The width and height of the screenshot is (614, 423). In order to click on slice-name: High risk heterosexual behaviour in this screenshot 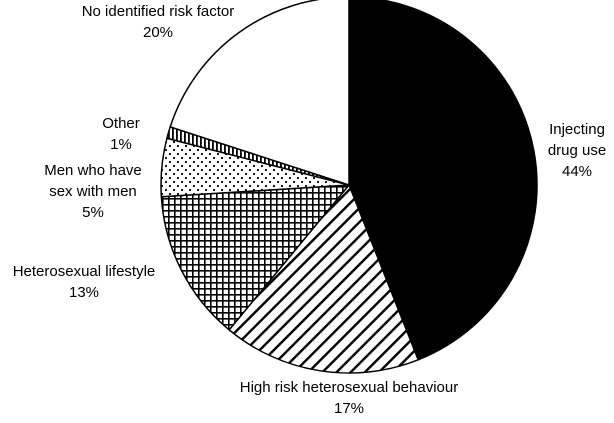, I will do `click(349, 387)`.